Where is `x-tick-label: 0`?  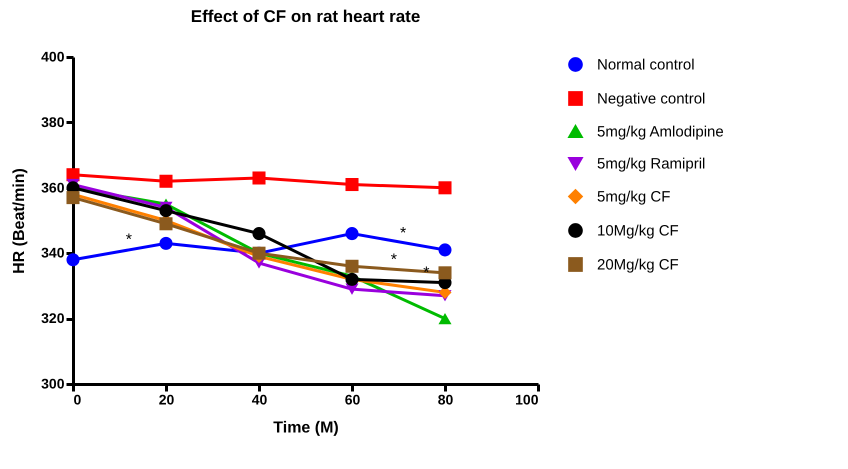
x-tick-label: 0 is located at coordinates (78, 400).